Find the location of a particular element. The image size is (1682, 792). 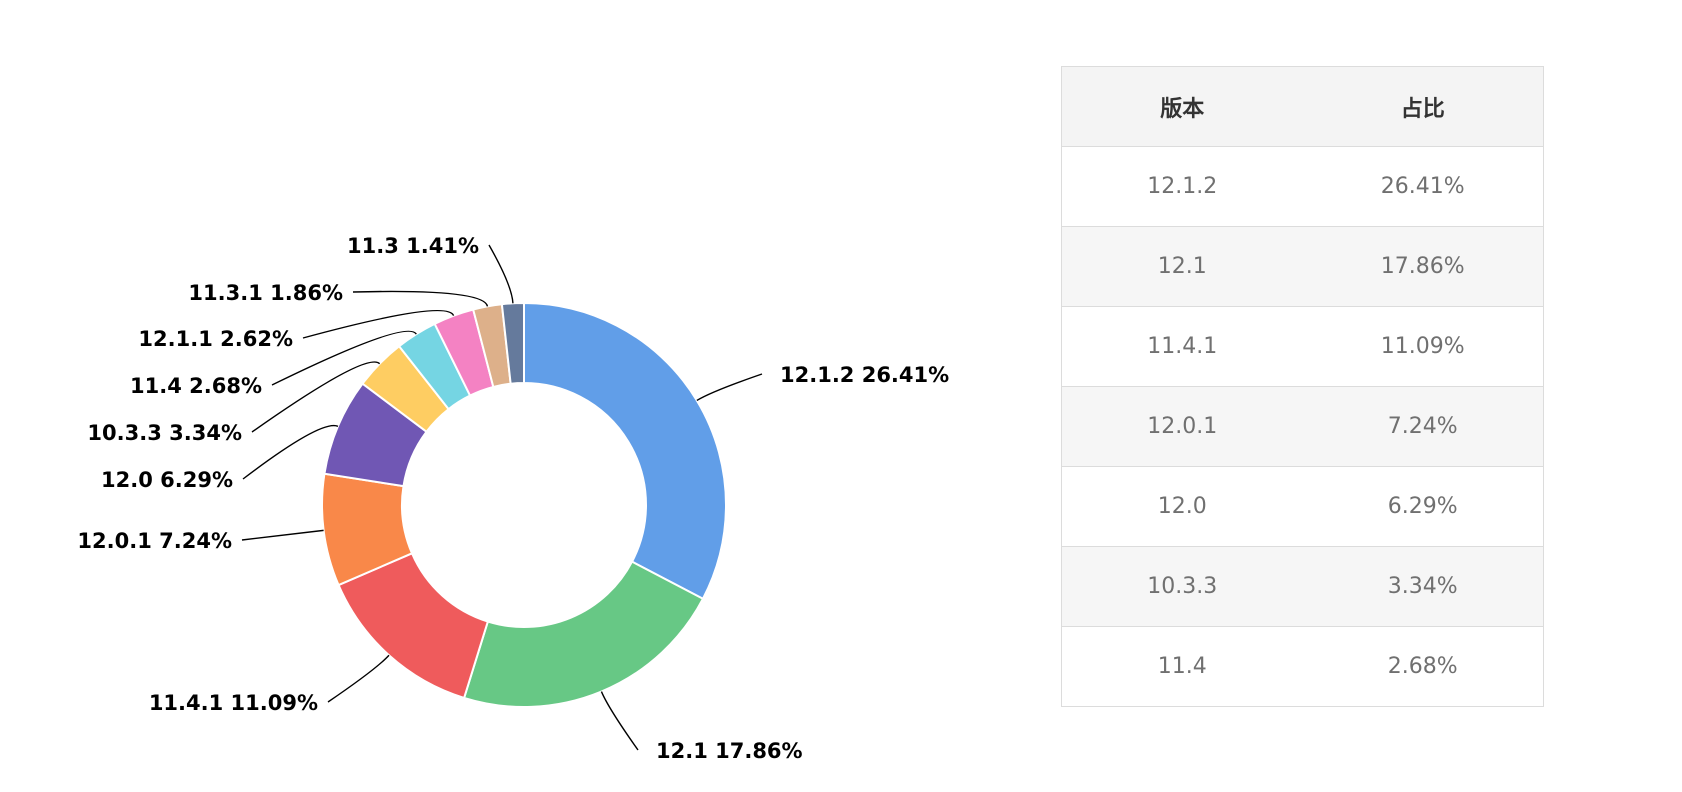

table-row: 12.1 17.86% is located at coordinates (1302, 266).